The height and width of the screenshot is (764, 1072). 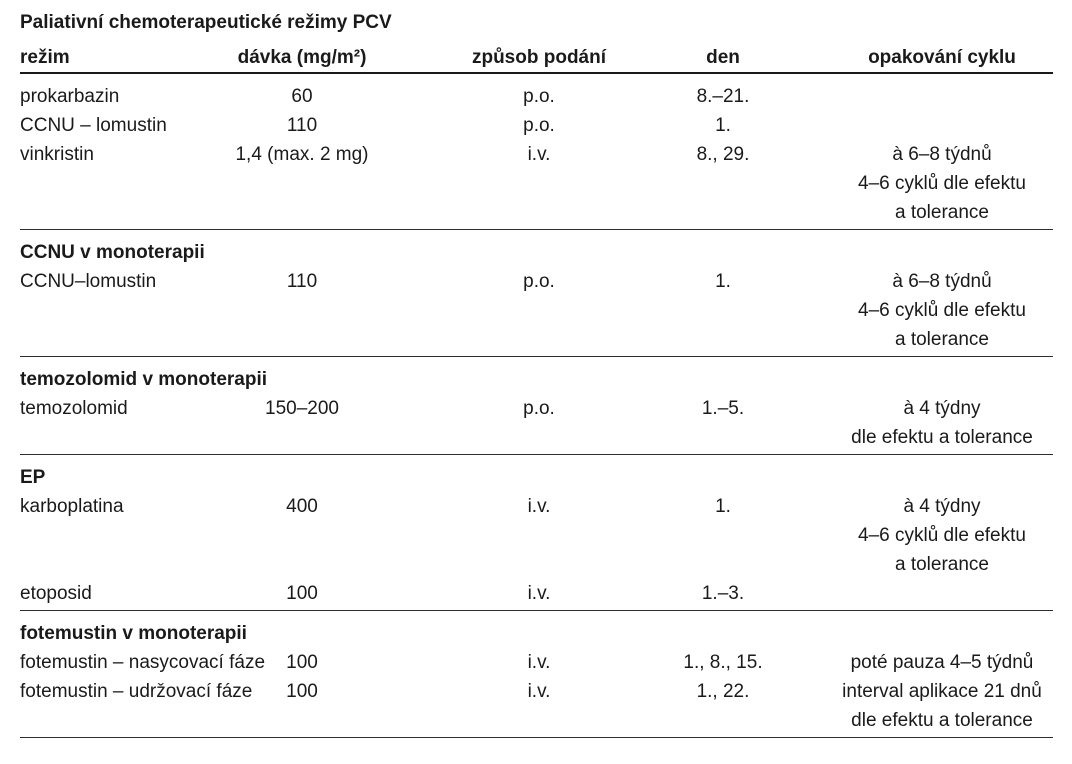 I want to click on table-row: prokarbazin 60 p.o. 8.–21., so click(x=536, y=96).